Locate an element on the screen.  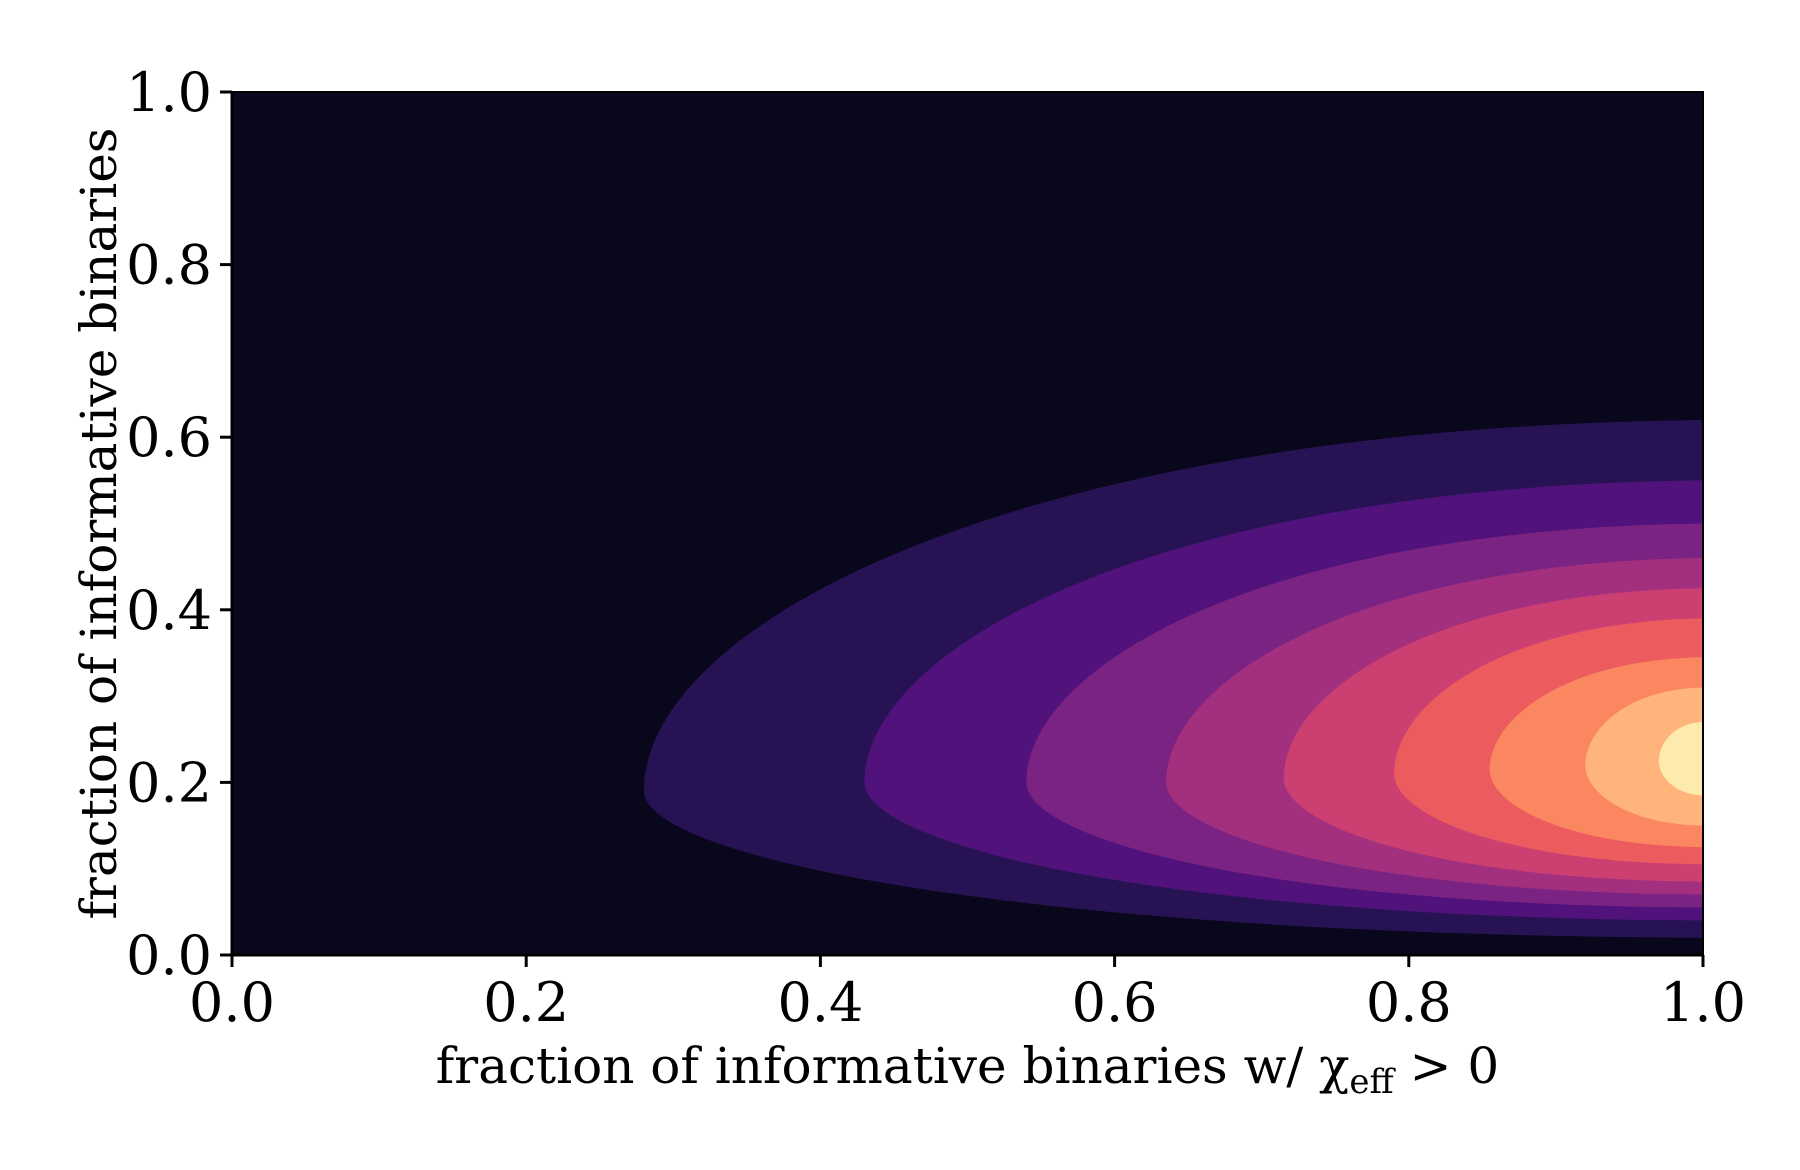
y-tick-label: 0.0 is located at coordinates (169, 955).